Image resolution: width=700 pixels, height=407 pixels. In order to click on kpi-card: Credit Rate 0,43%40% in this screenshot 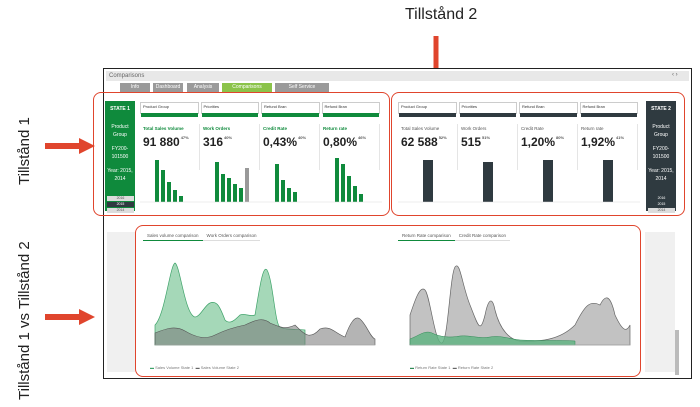, I will do `click(290, 147)`.